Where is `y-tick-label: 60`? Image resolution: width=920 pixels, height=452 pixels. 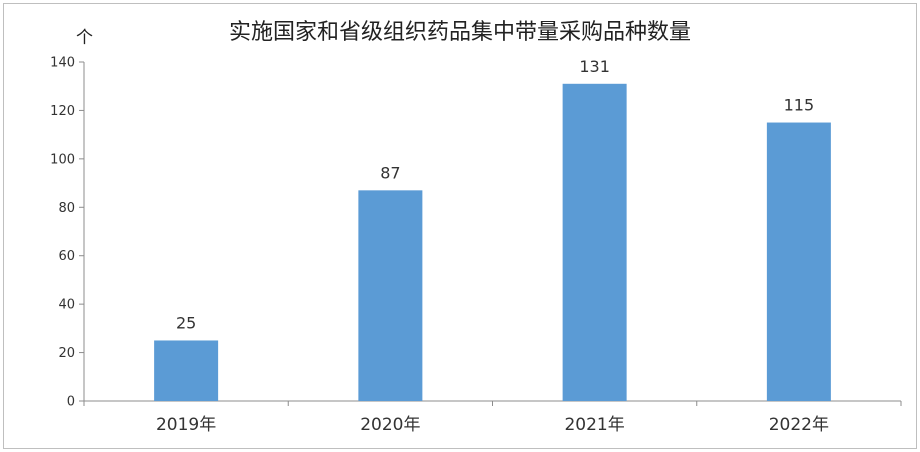 y-tick-label: 60 is located at coordinates (66, 256).